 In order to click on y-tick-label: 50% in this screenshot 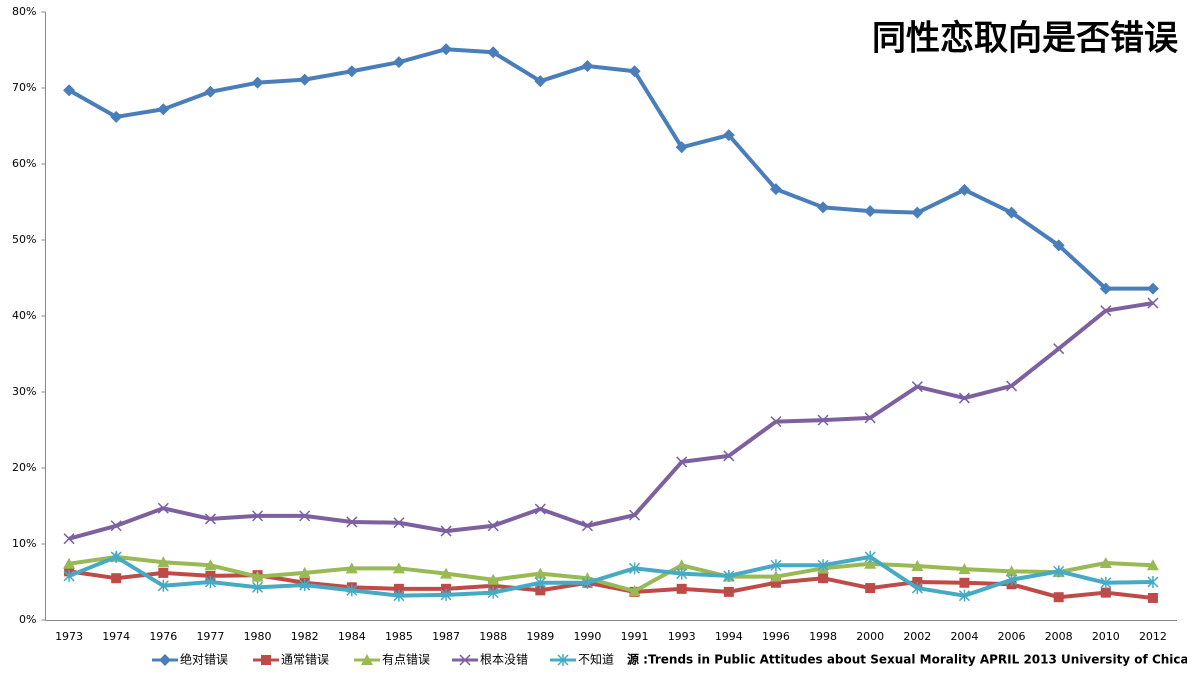, I will do `click(24, 239)`.